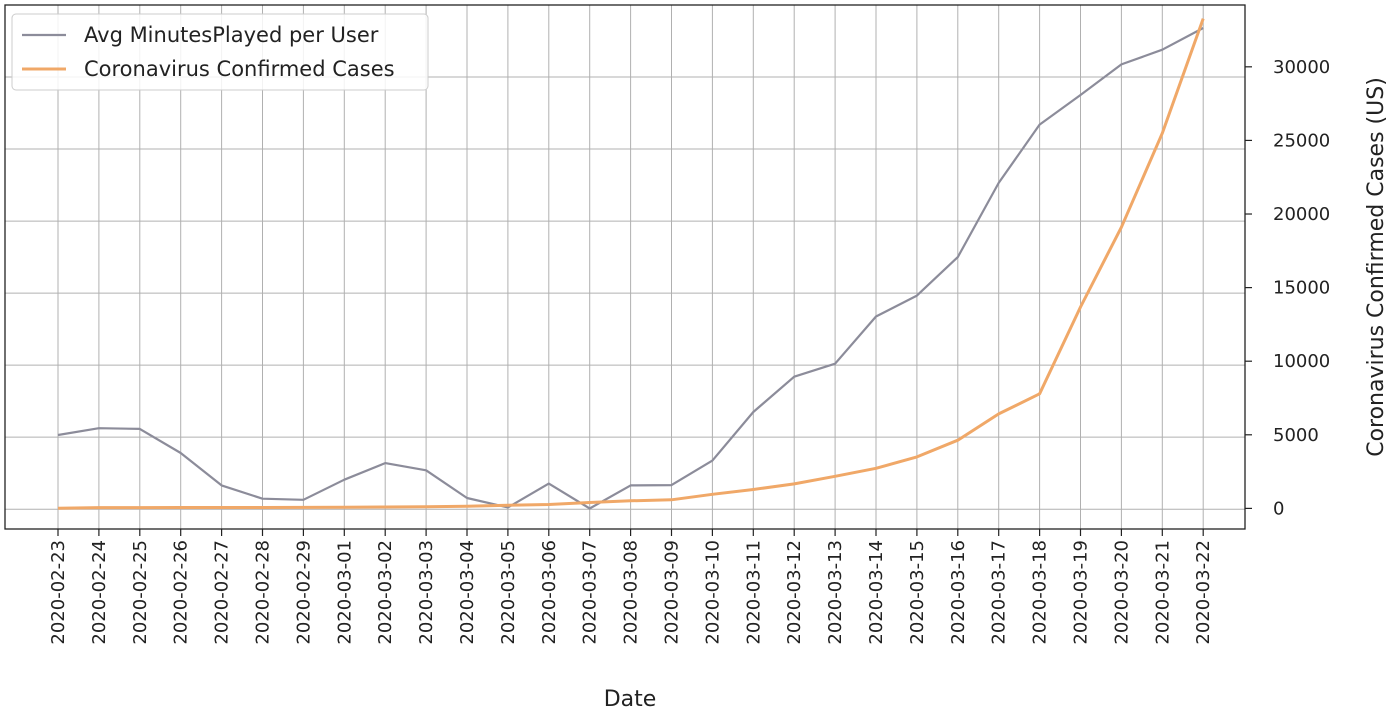  I want to click on x-tick-label: 2020-03-10, so click(712, 592).